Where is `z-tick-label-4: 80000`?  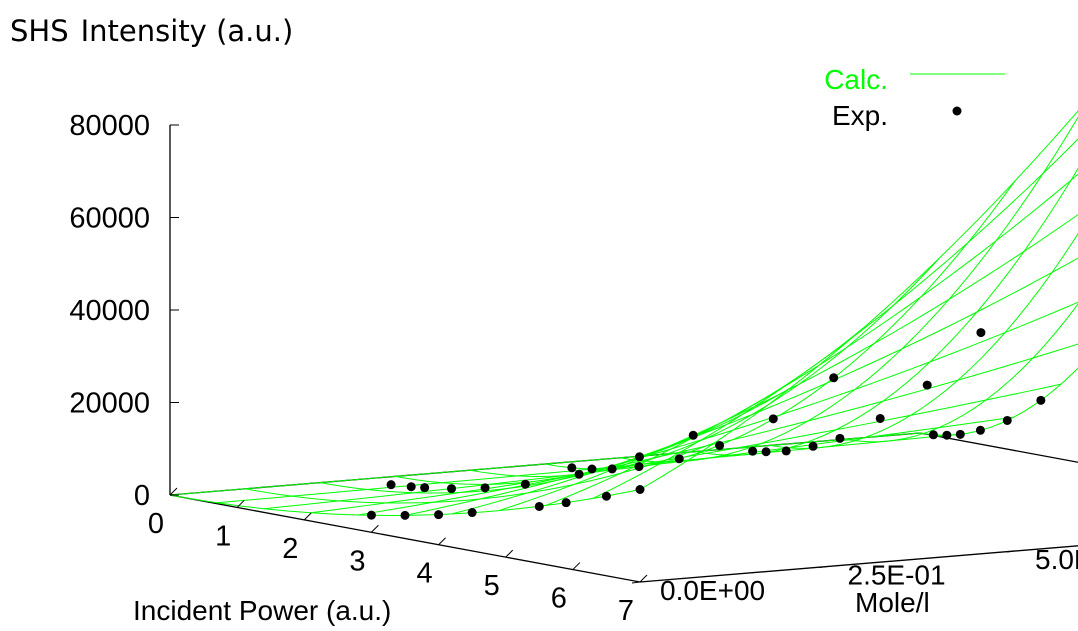 z-tick-label-4: 80000 is located at coordinates (109, 126).